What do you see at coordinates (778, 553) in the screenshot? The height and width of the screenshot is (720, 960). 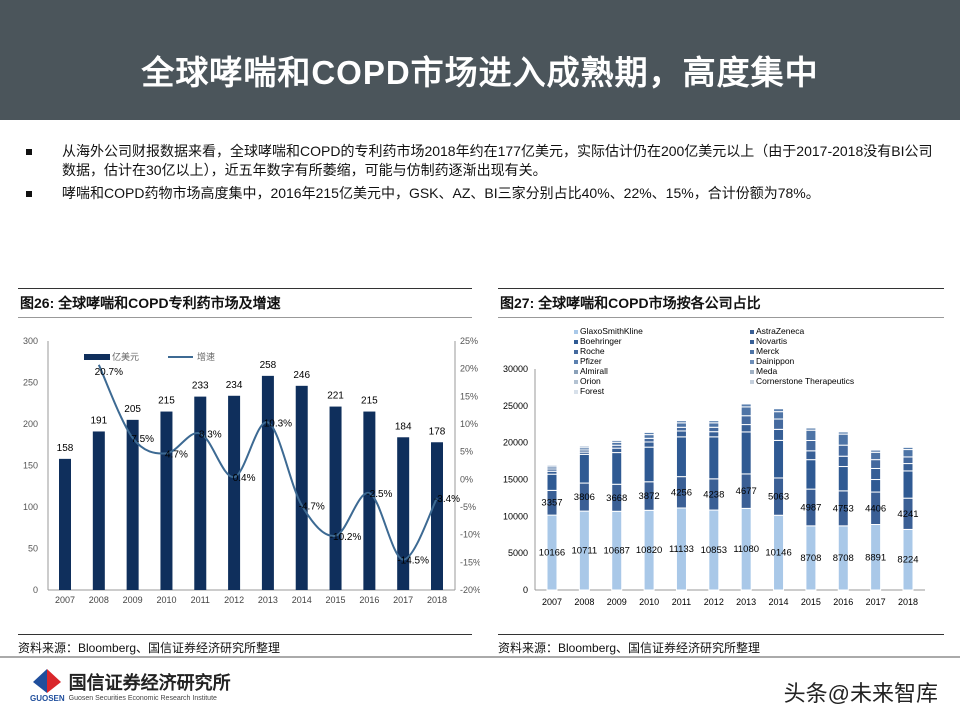 I see `segment-value-label: 10146` at bounding box center [778, 553].